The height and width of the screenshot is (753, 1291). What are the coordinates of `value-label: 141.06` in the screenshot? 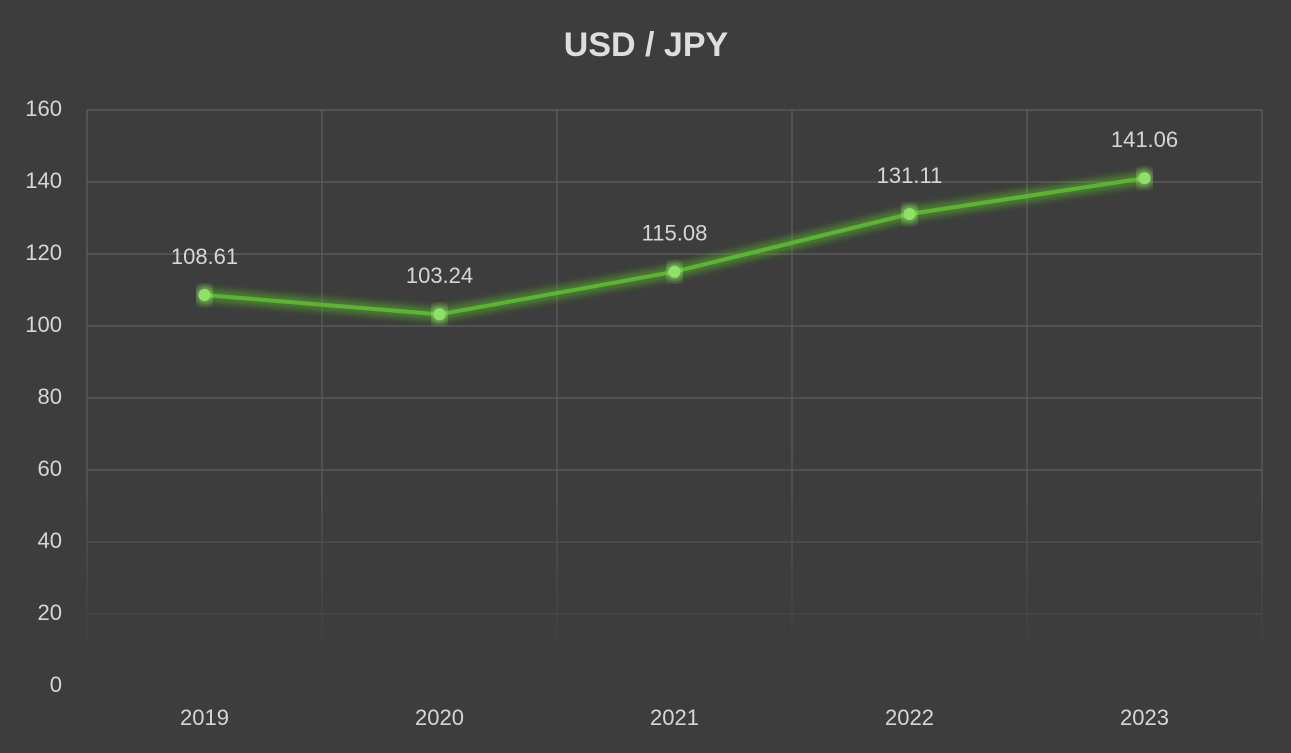 It's located at (1144, 139).